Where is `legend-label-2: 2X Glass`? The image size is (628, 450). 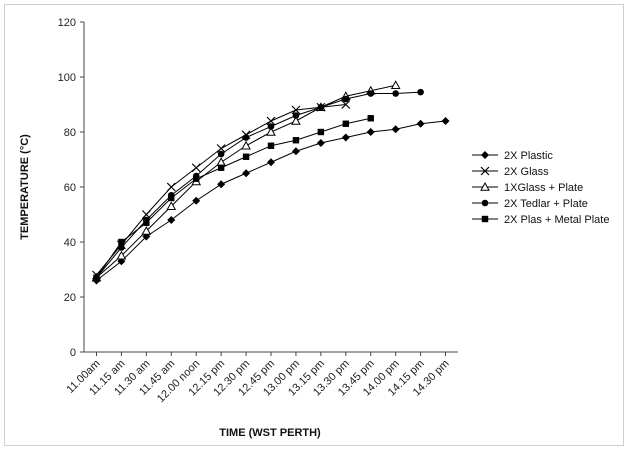
legend-label-2: 2X Glass is located at coordinates (526, 172).